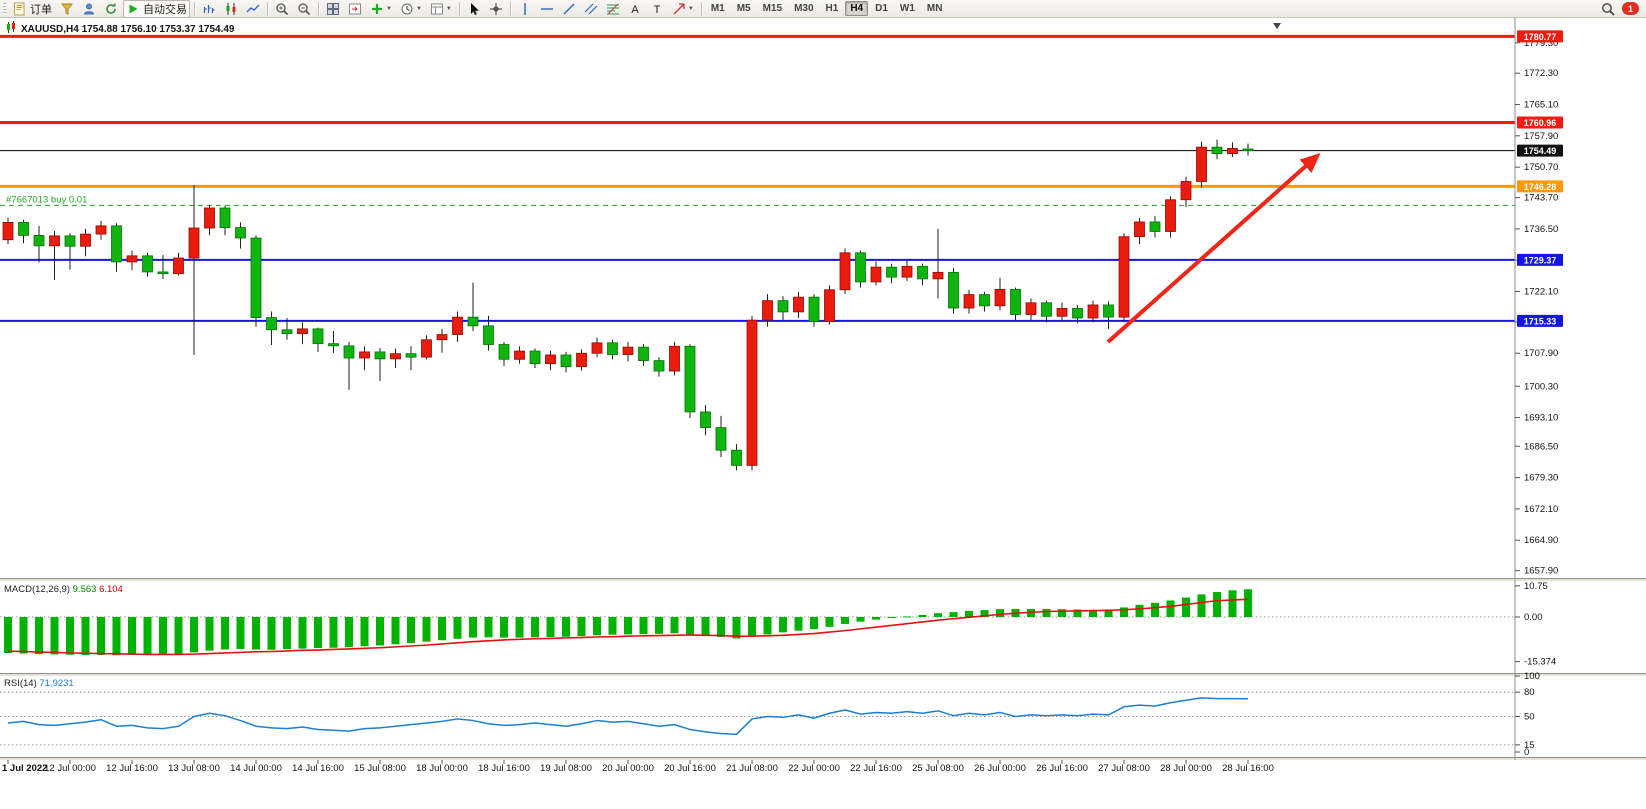  Describe the element at coordinates (1608, 9) in the screenshot. I see `search-button` at that location.